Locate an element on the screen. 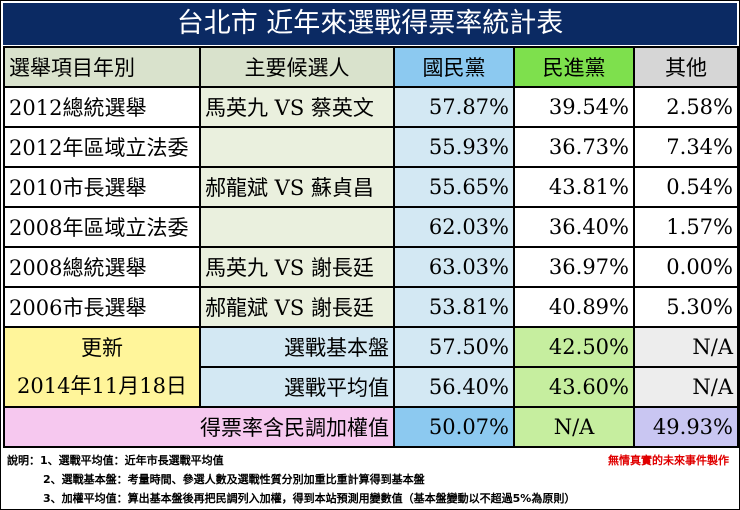  header-candidates: 主要候選人 is located at coordinates (297, 67).